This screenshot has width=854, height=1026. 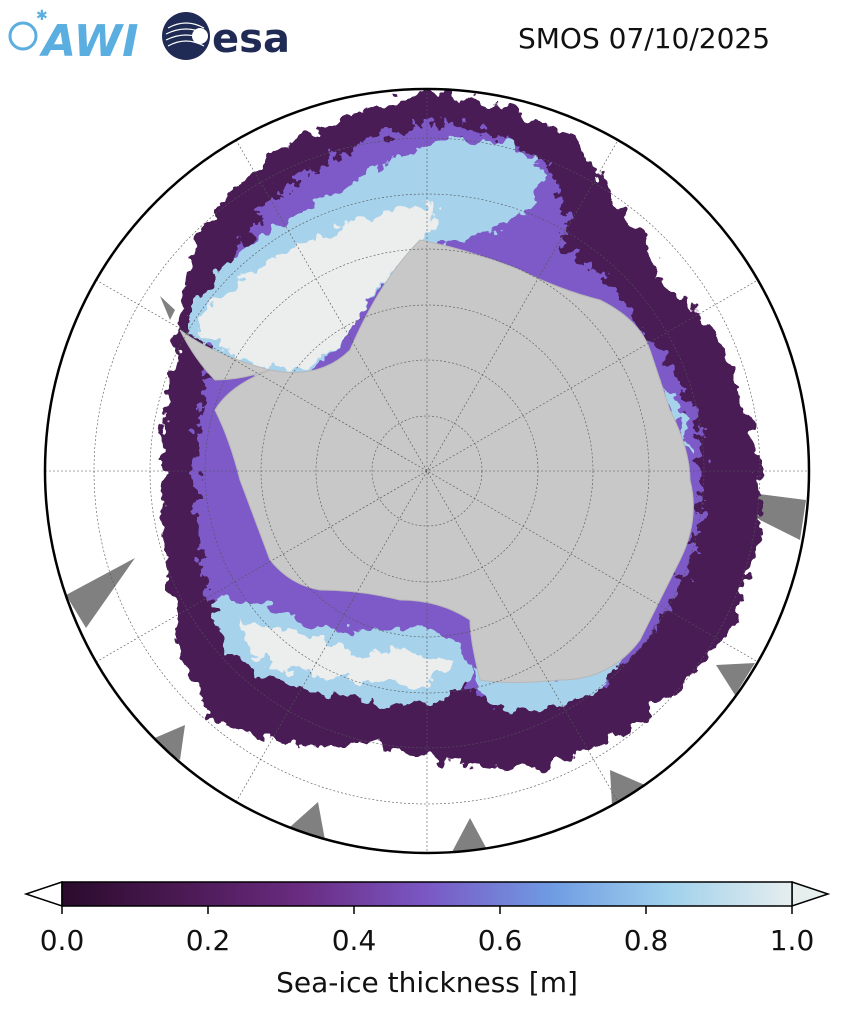 What do you see at coordinates (792, 940) in the screenshot?
I see `colorbar-tick-label: 1.0` at bounding box center [792, 940].